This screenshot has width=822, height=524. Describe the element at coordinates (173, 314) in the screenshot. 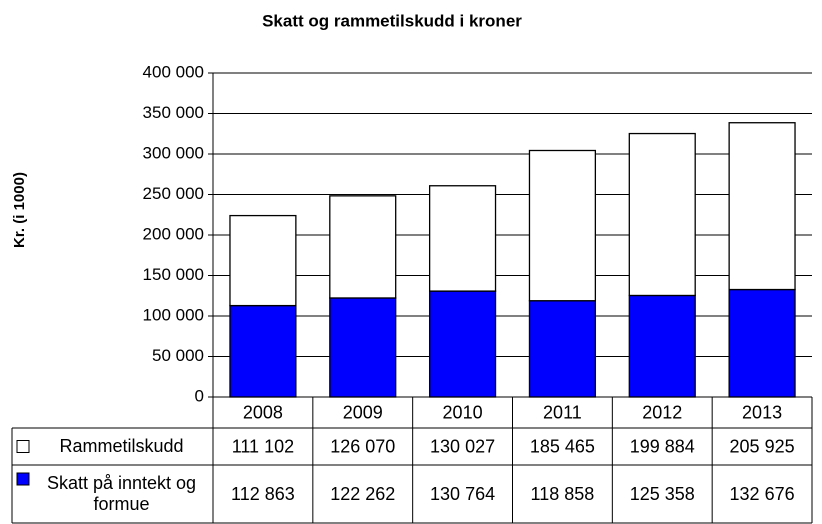

I see `y-tick-label: 100 000` at that location.